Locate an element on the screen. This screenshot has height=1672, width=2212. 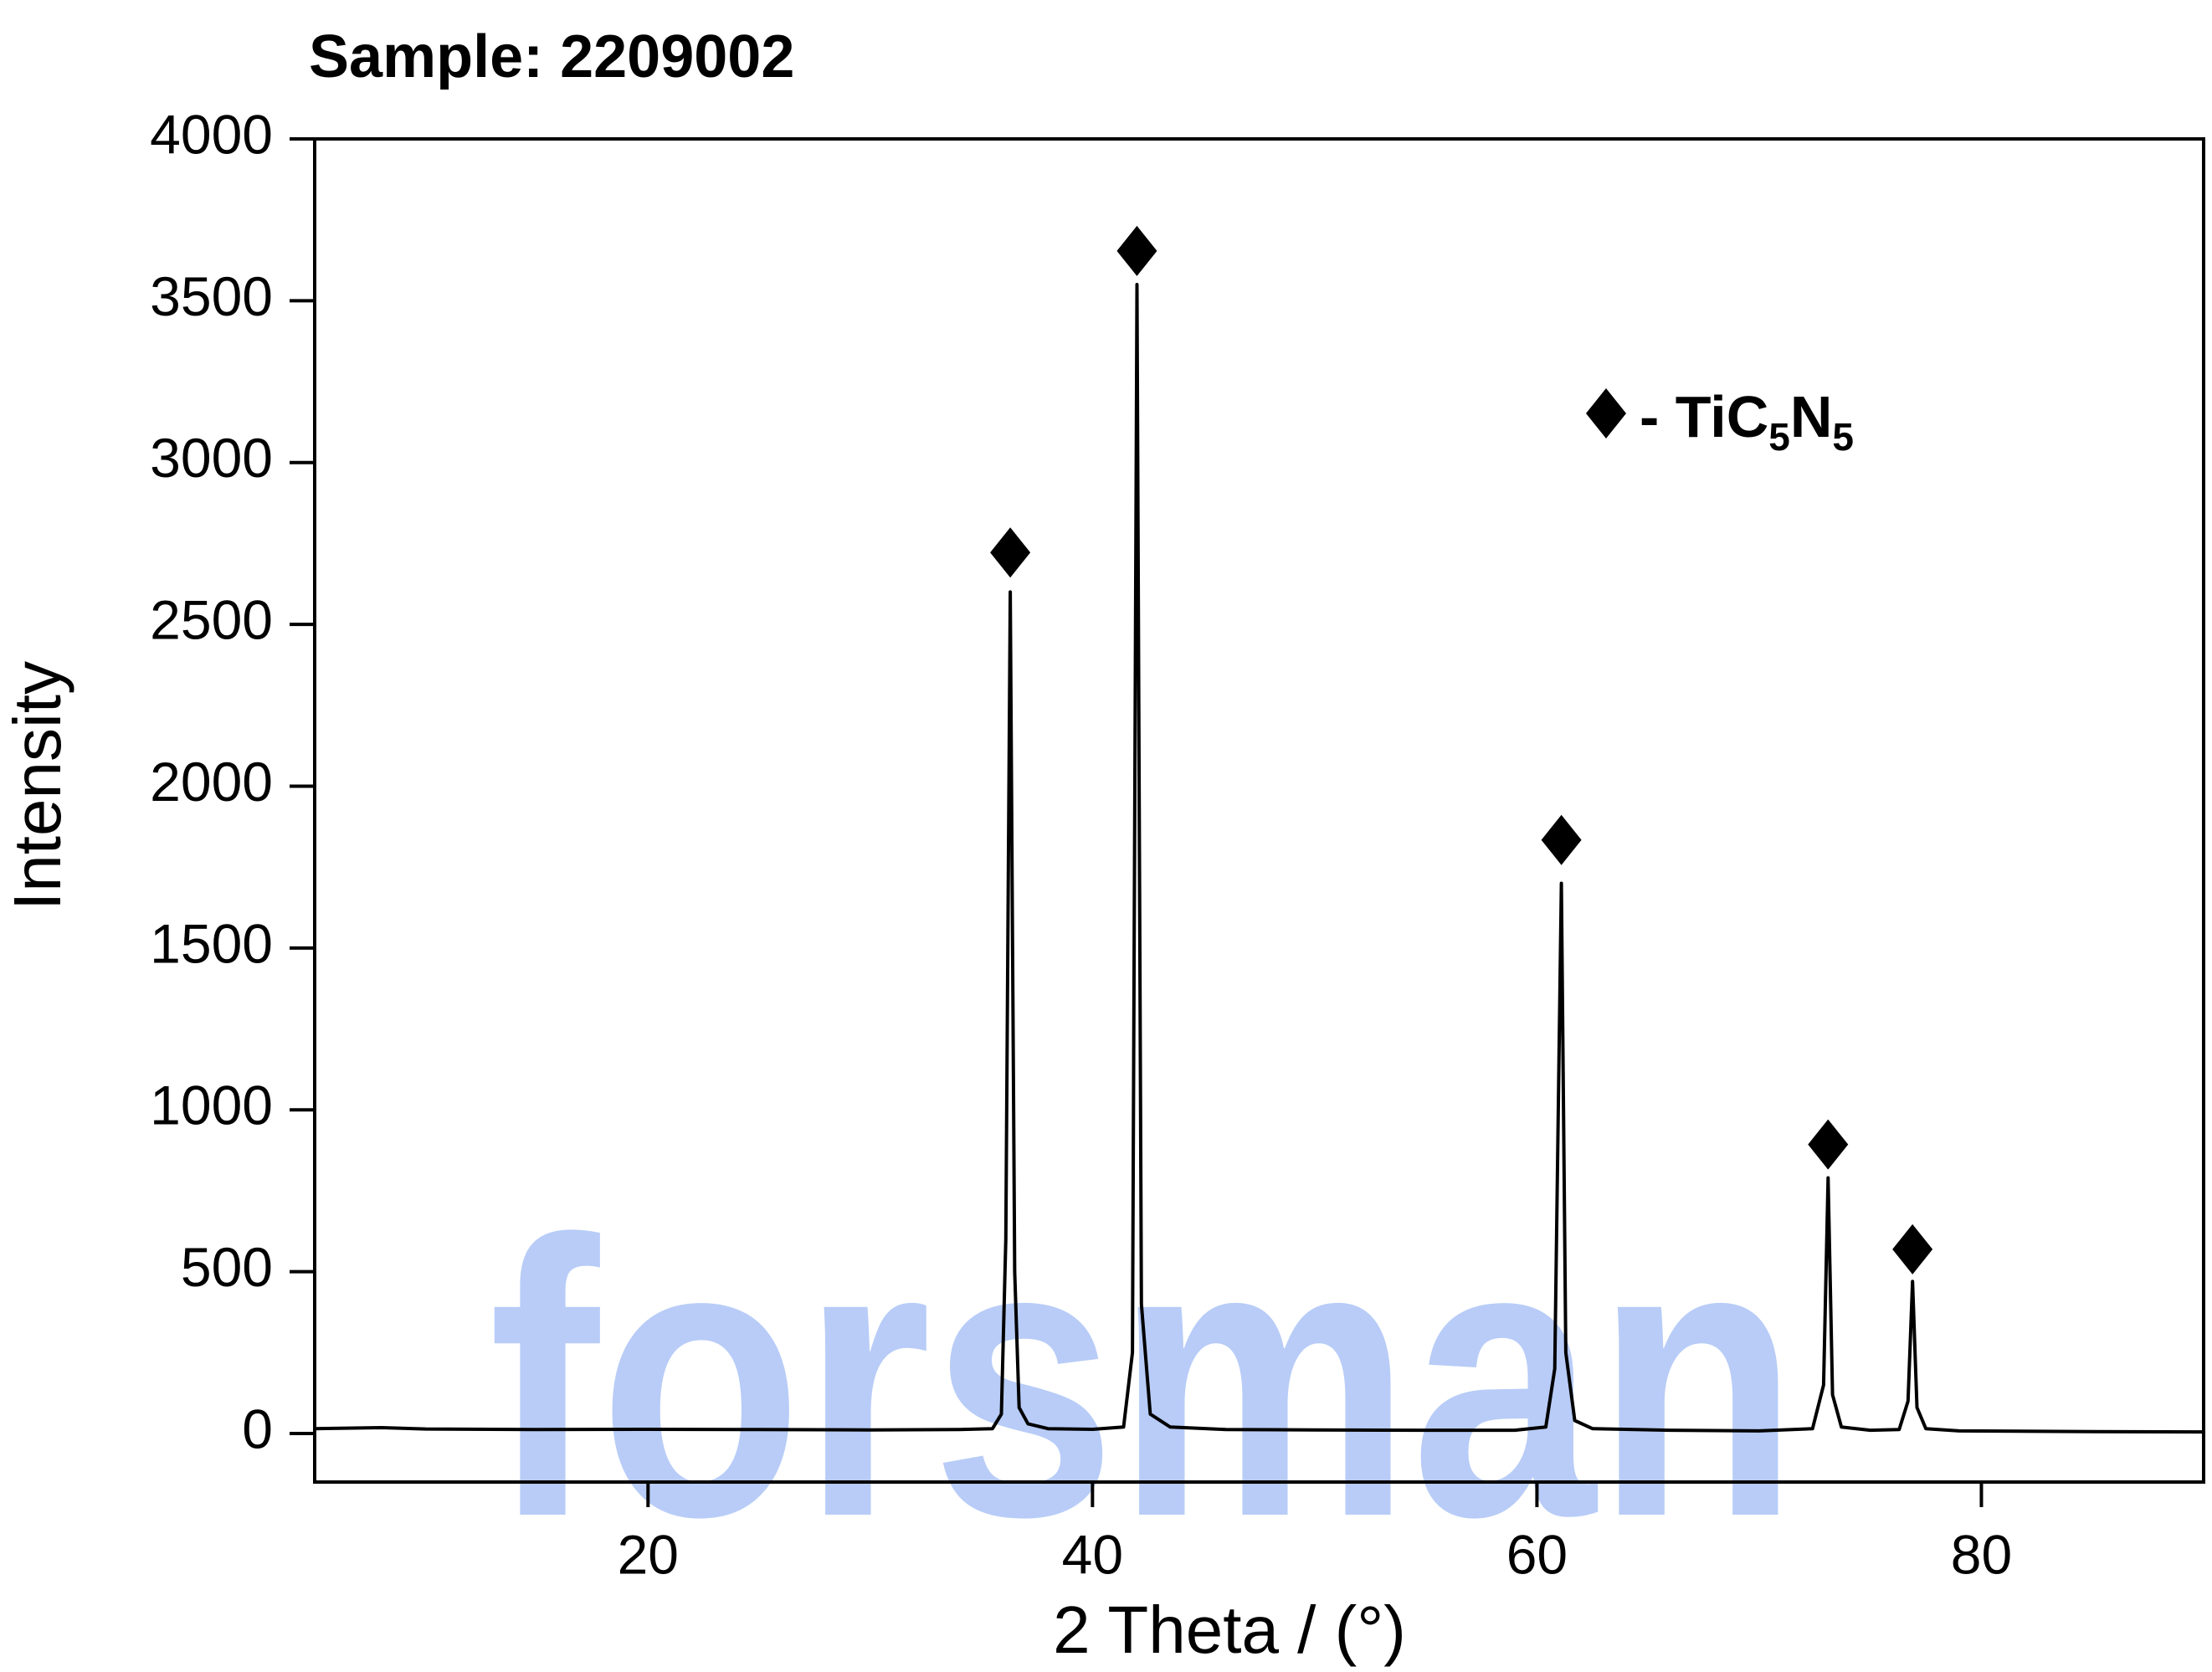
x-tick-label: 80 is located at coordinates (1981, 1554).